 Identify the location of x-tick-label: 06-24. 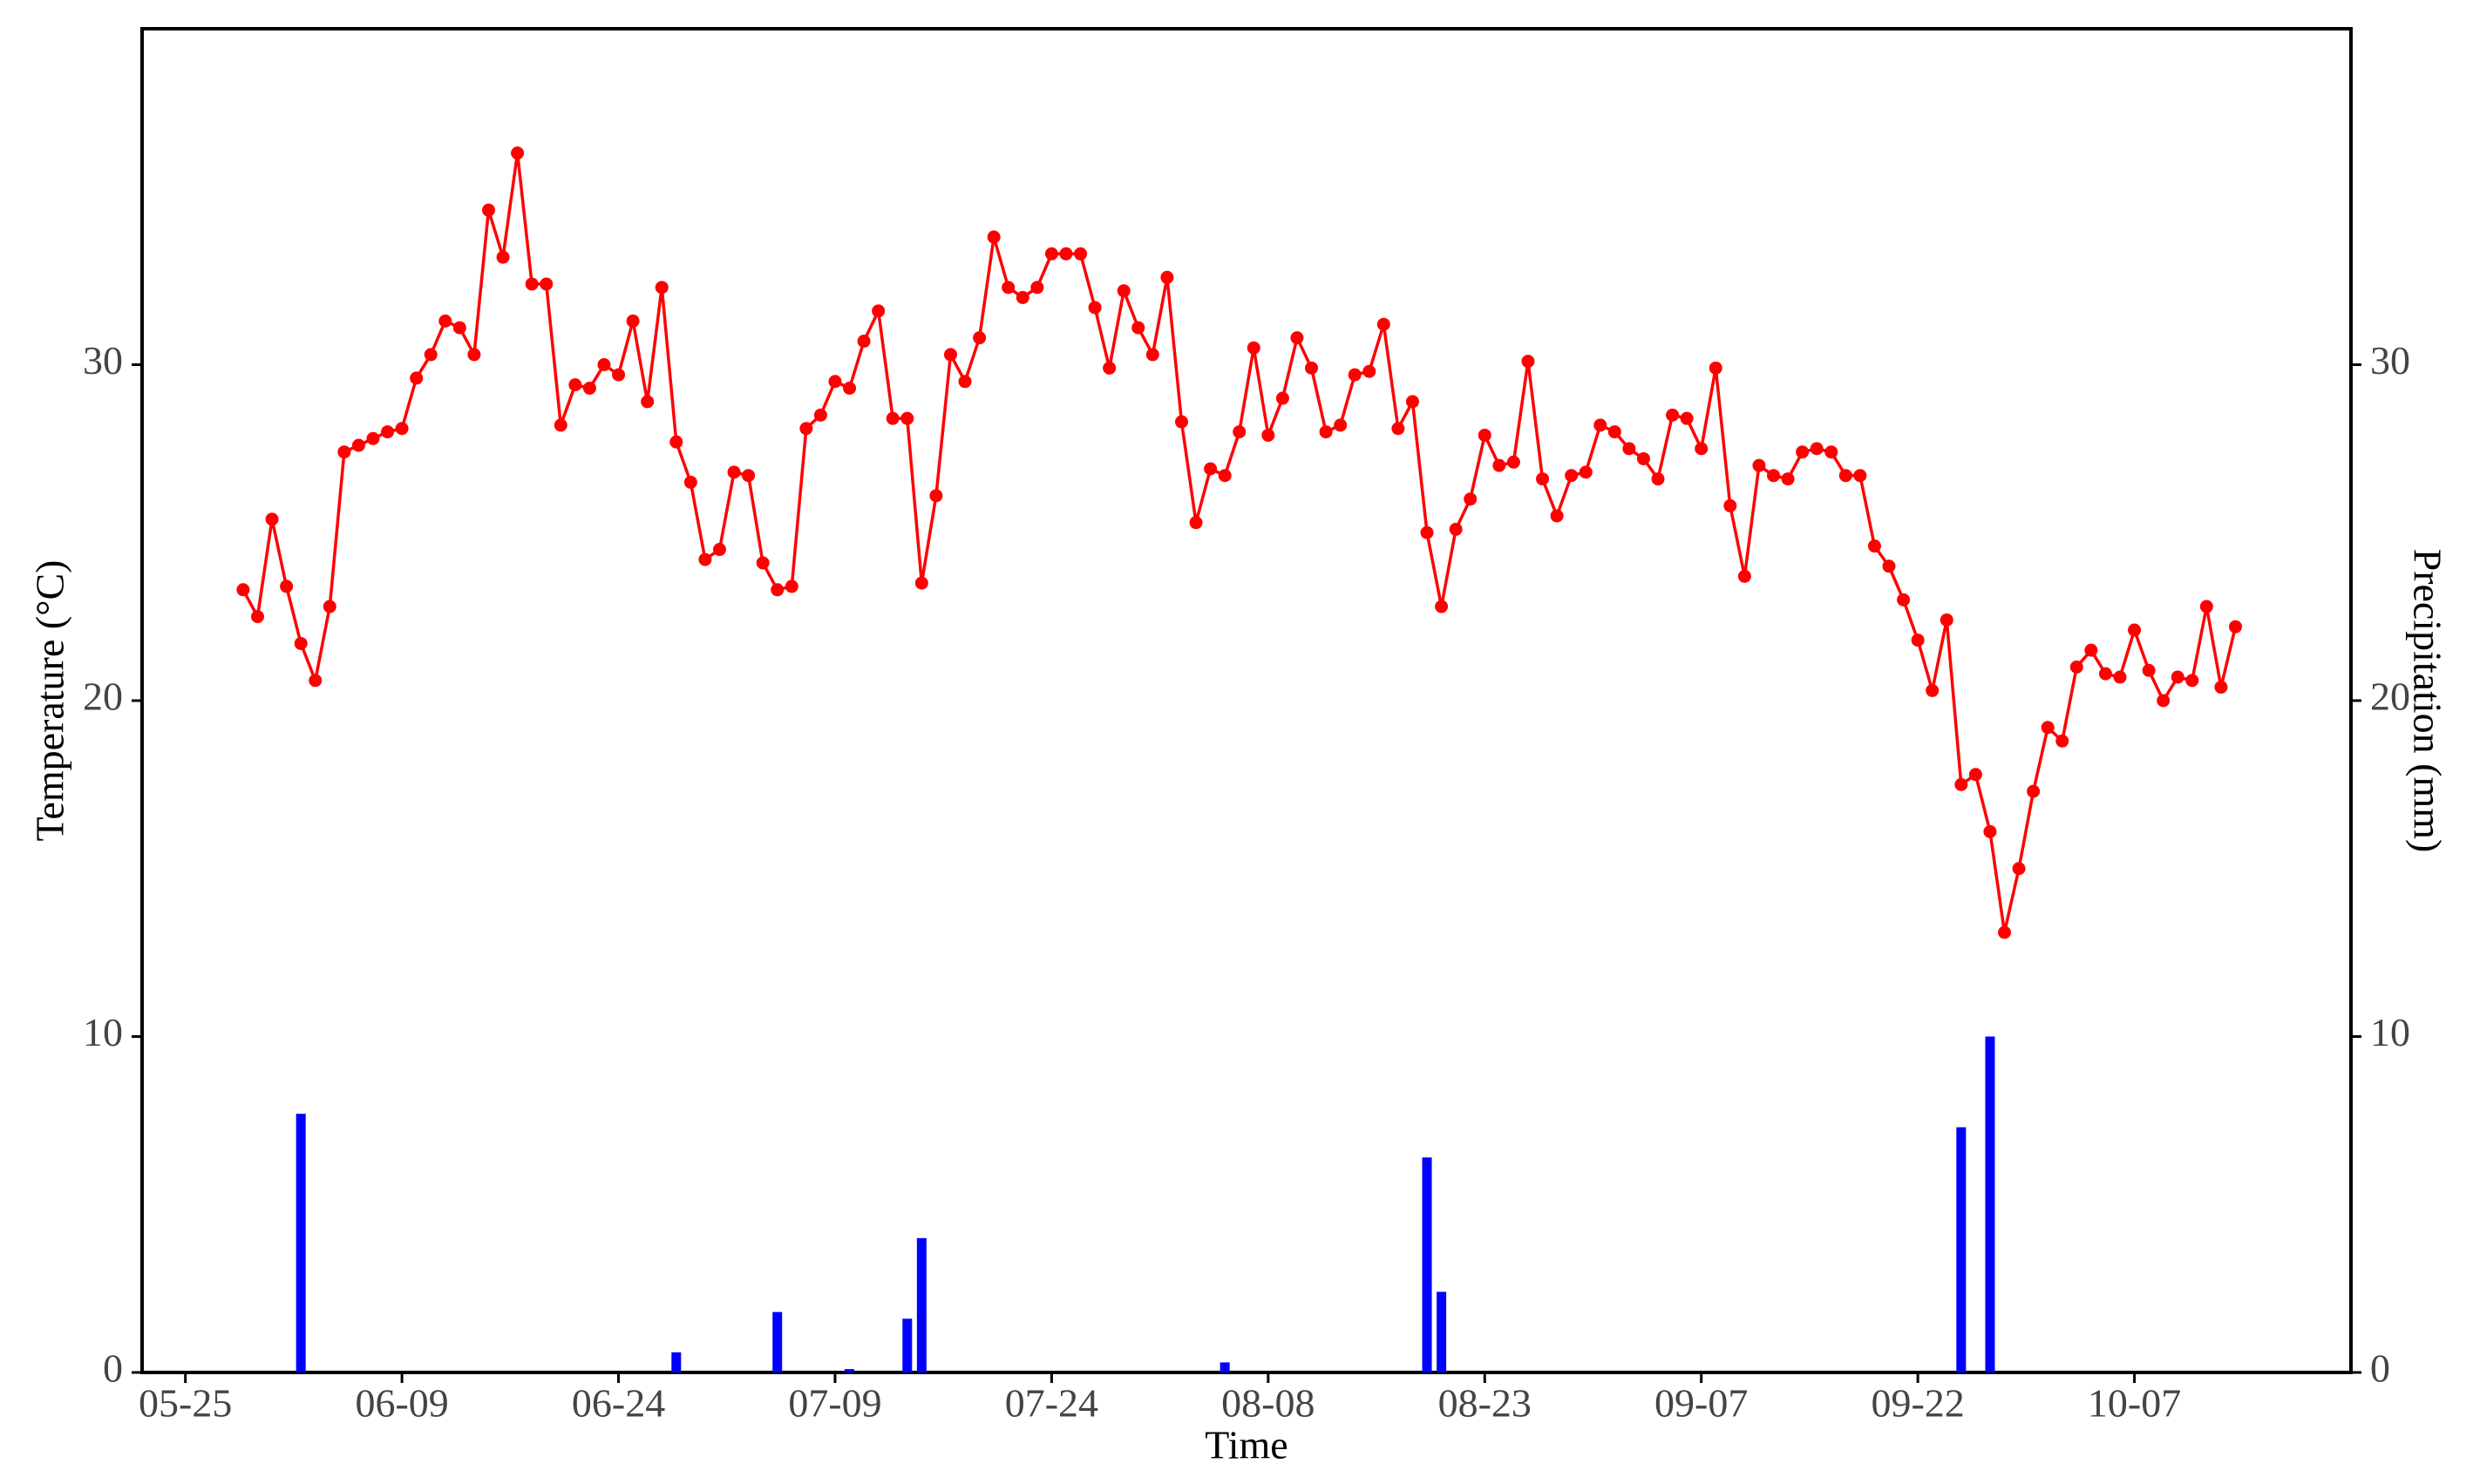
(618, 1403).